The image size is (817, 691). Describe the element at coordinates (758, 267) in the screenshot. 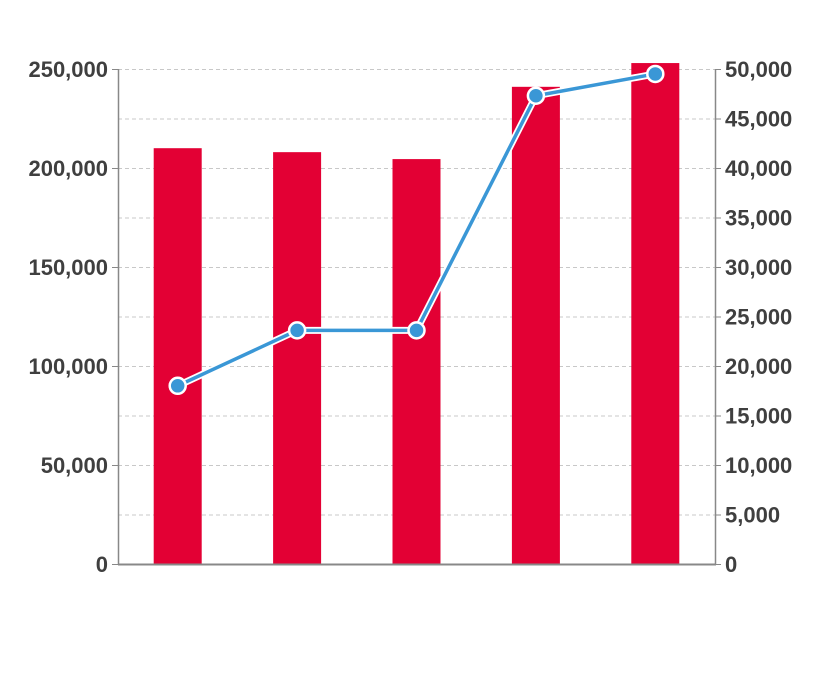

I see `right-tick-label: 30,000` at that location.